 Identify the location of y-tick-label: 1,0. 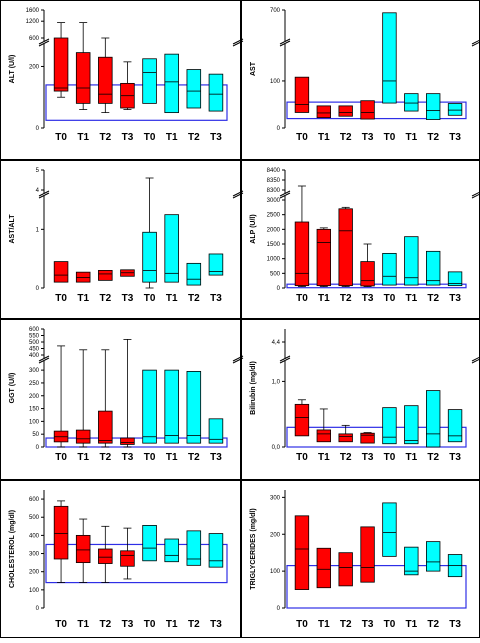
(276, 382).